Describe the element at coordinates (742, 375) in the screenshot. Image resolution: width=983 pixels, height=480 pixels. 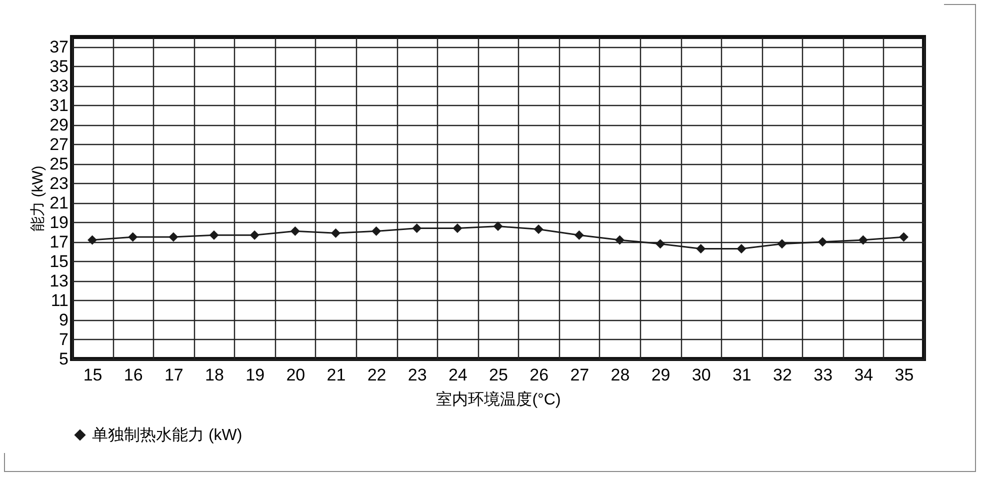
I see `x-tick-label: 31` at that location.